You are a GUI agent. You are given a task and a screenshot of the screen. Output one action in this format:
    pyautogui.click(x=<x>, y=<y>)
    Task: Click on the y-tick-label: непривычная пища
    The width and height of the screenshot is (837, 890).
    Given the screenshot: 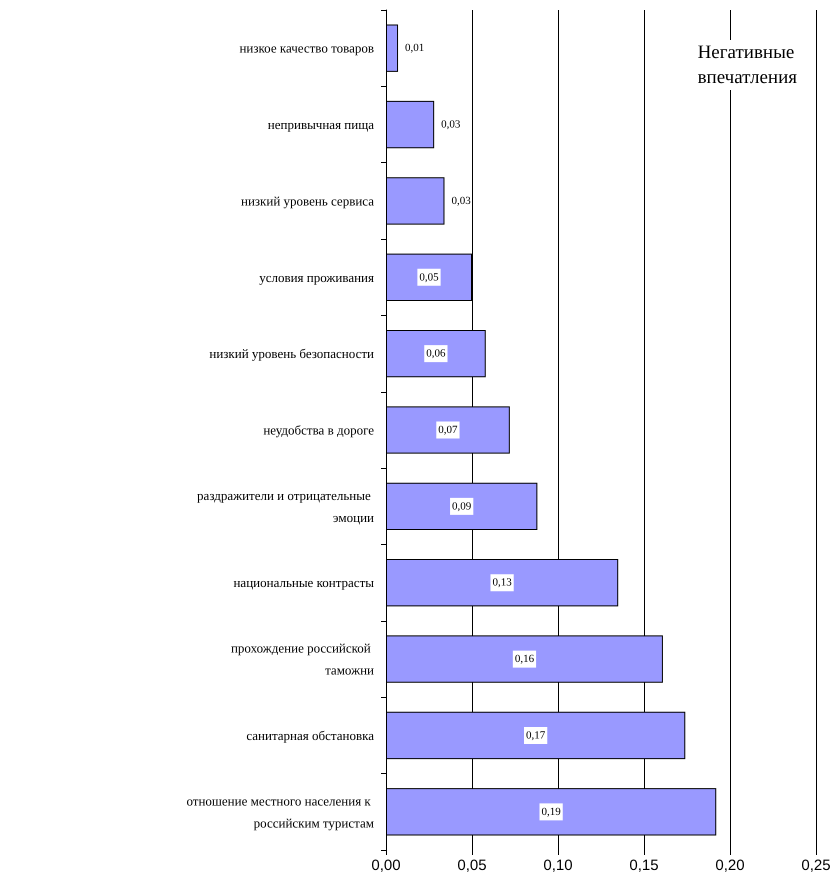 What is the action you would take?
    pyautogui.click(x=321, y=124)
    